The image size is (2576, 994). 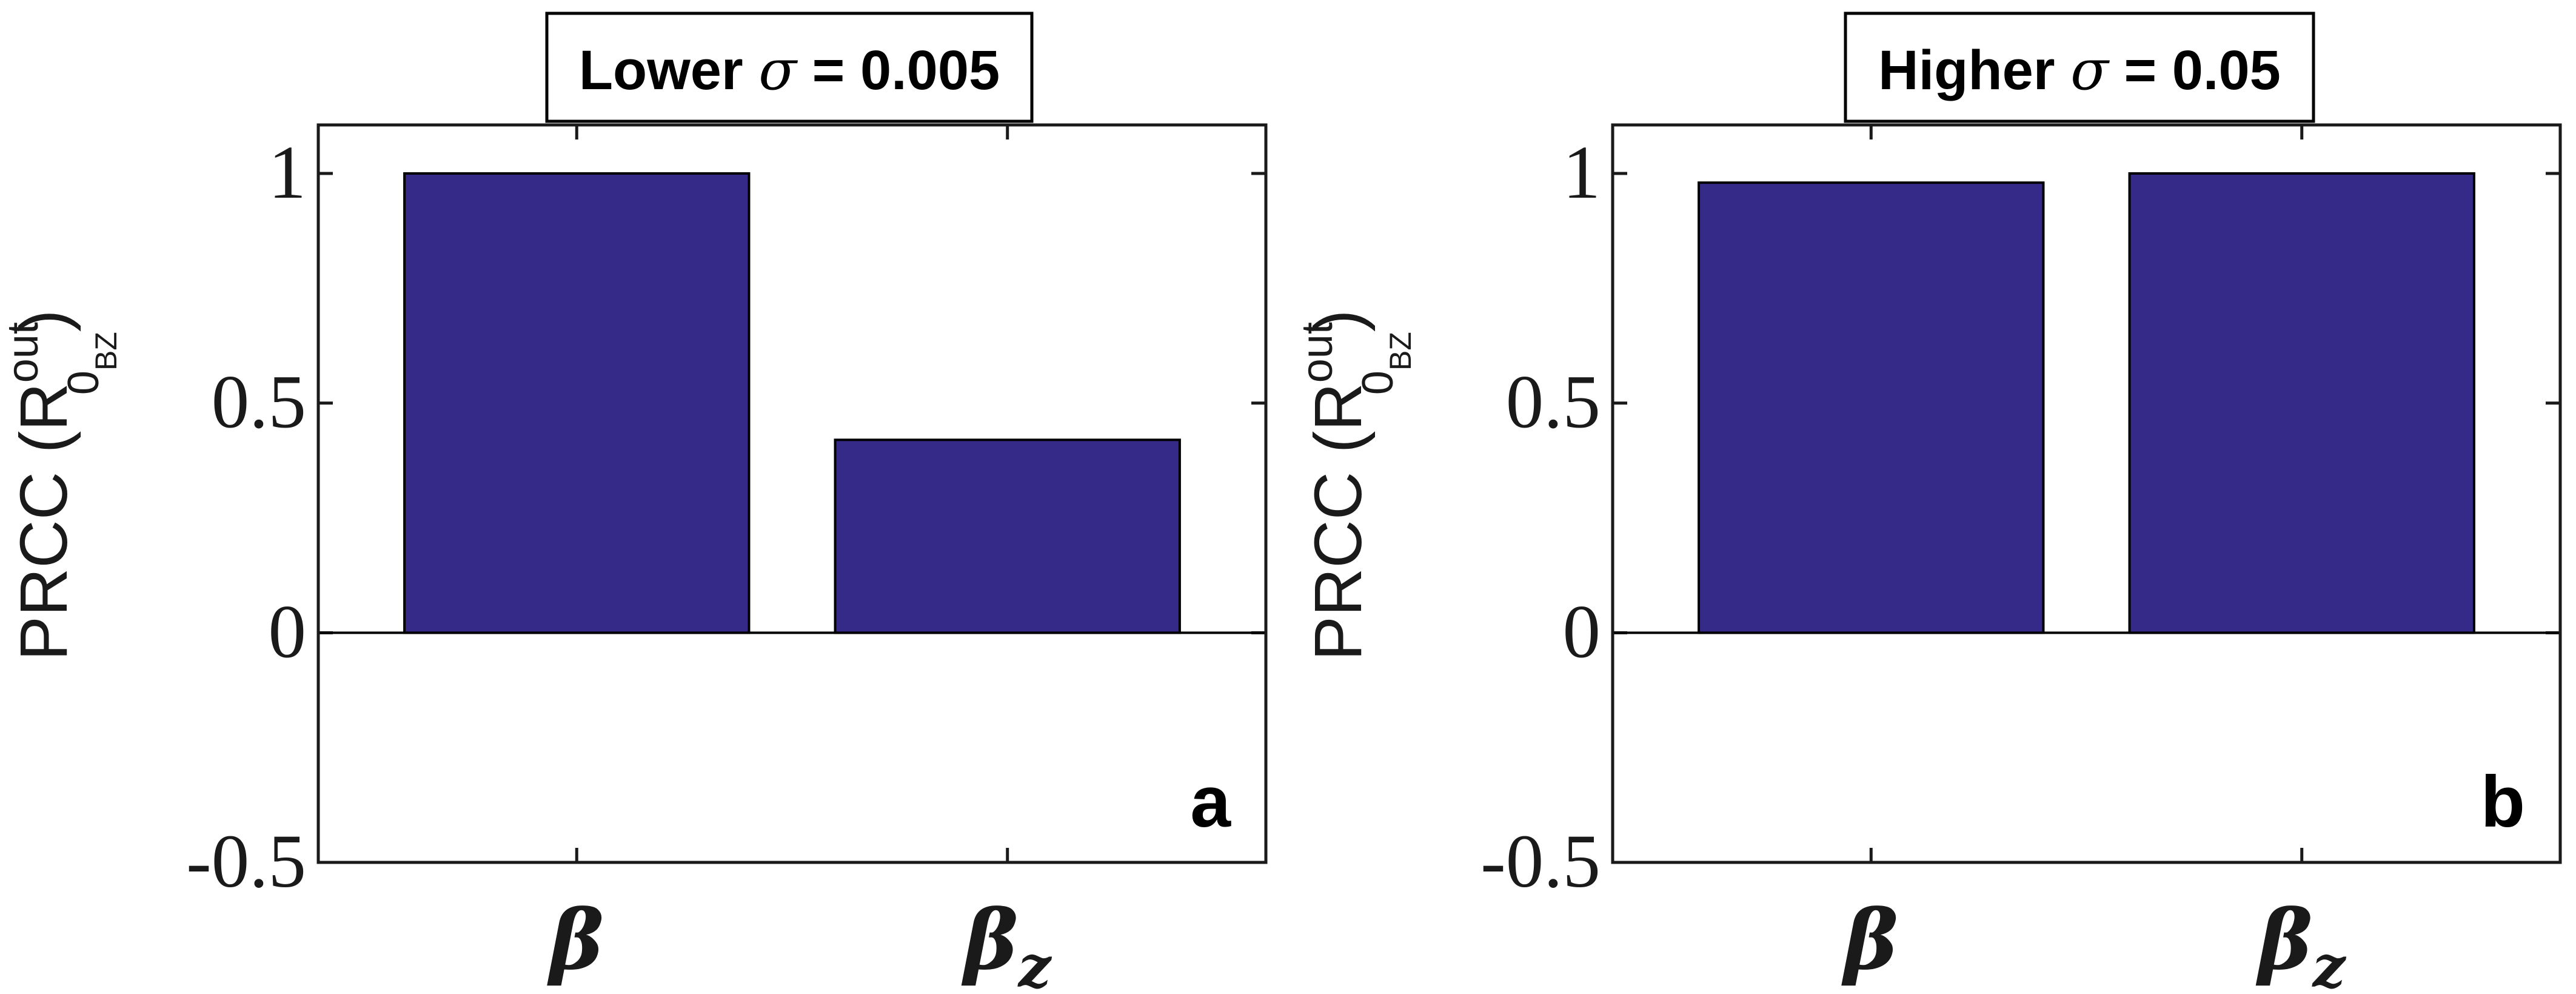 I want to click on chart-title-text: Lower σ = 0.005, so click(x=789, y=70).